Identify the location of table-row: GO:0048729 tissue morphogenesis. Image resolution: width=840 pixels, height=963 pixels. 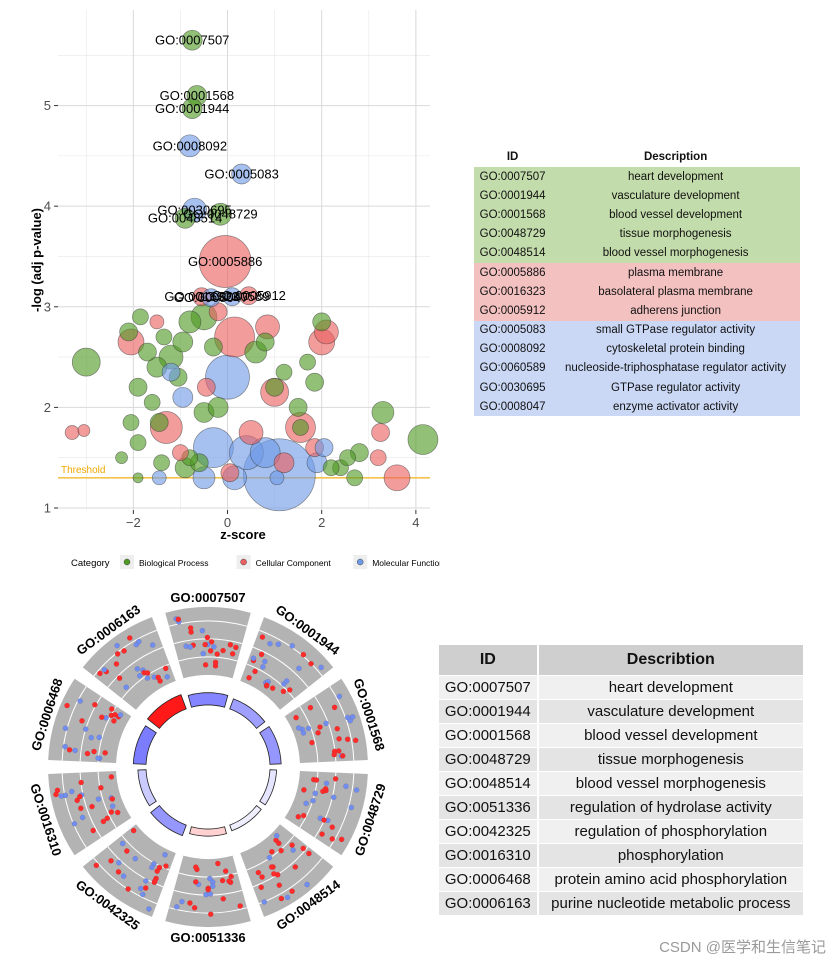
(621, 759).